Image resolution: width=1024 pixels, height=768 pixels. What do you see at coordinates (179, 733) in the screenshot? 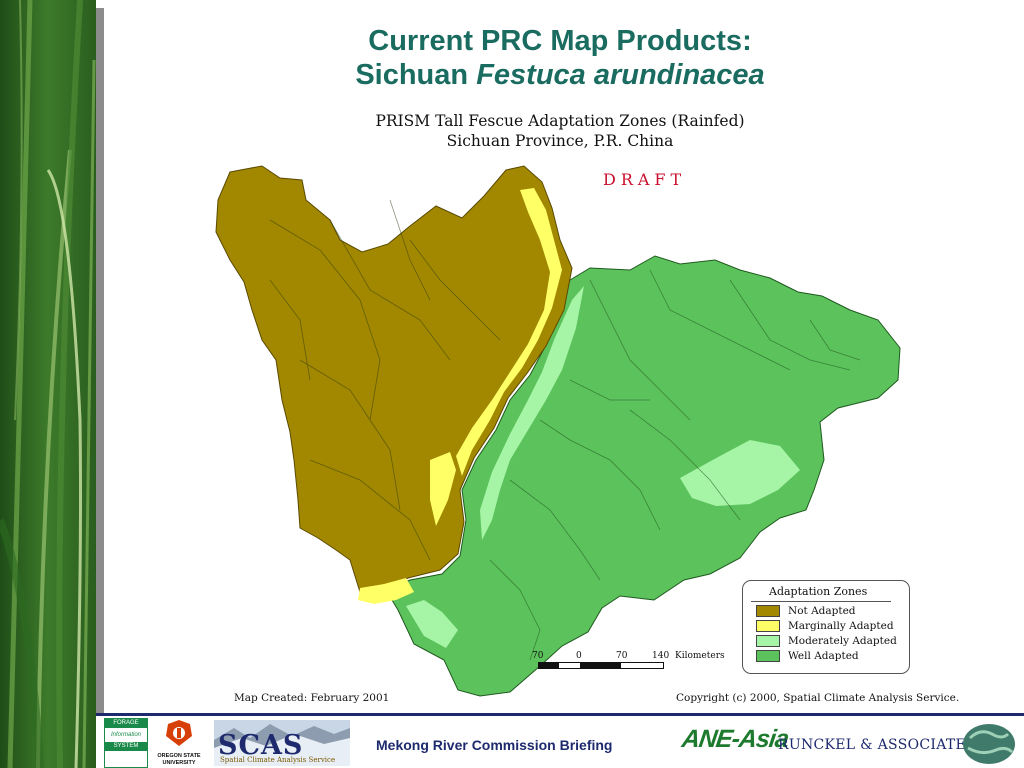
I see `osu-seal-icon` at bounding box center [179, 733].